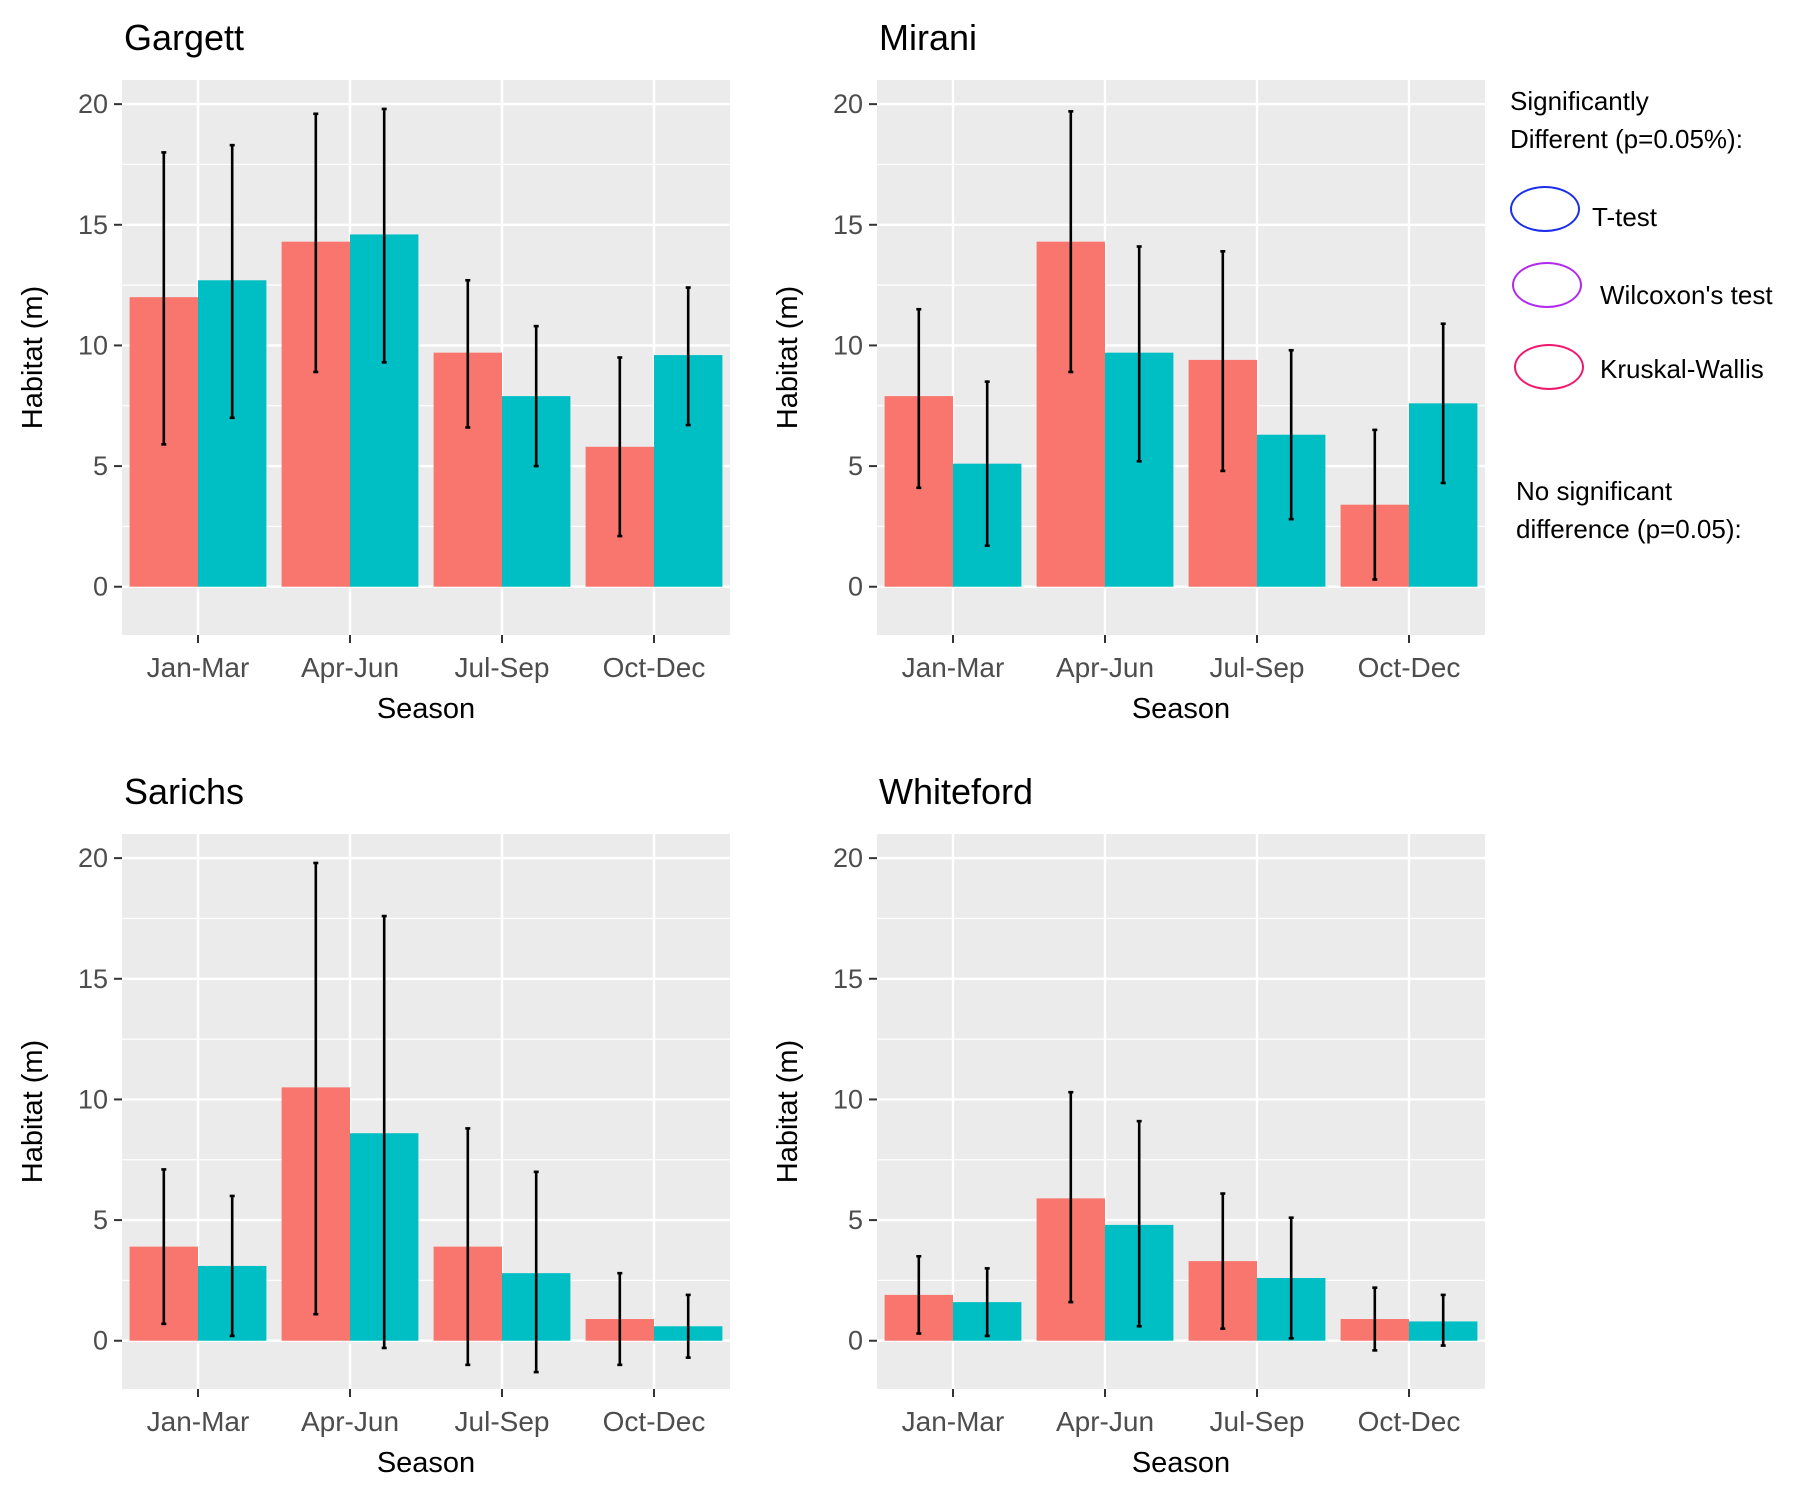 The height and width of the screenshot is (1500, 1800). I want to click on legend-t-test-label: T-test, so click(1625, 217).